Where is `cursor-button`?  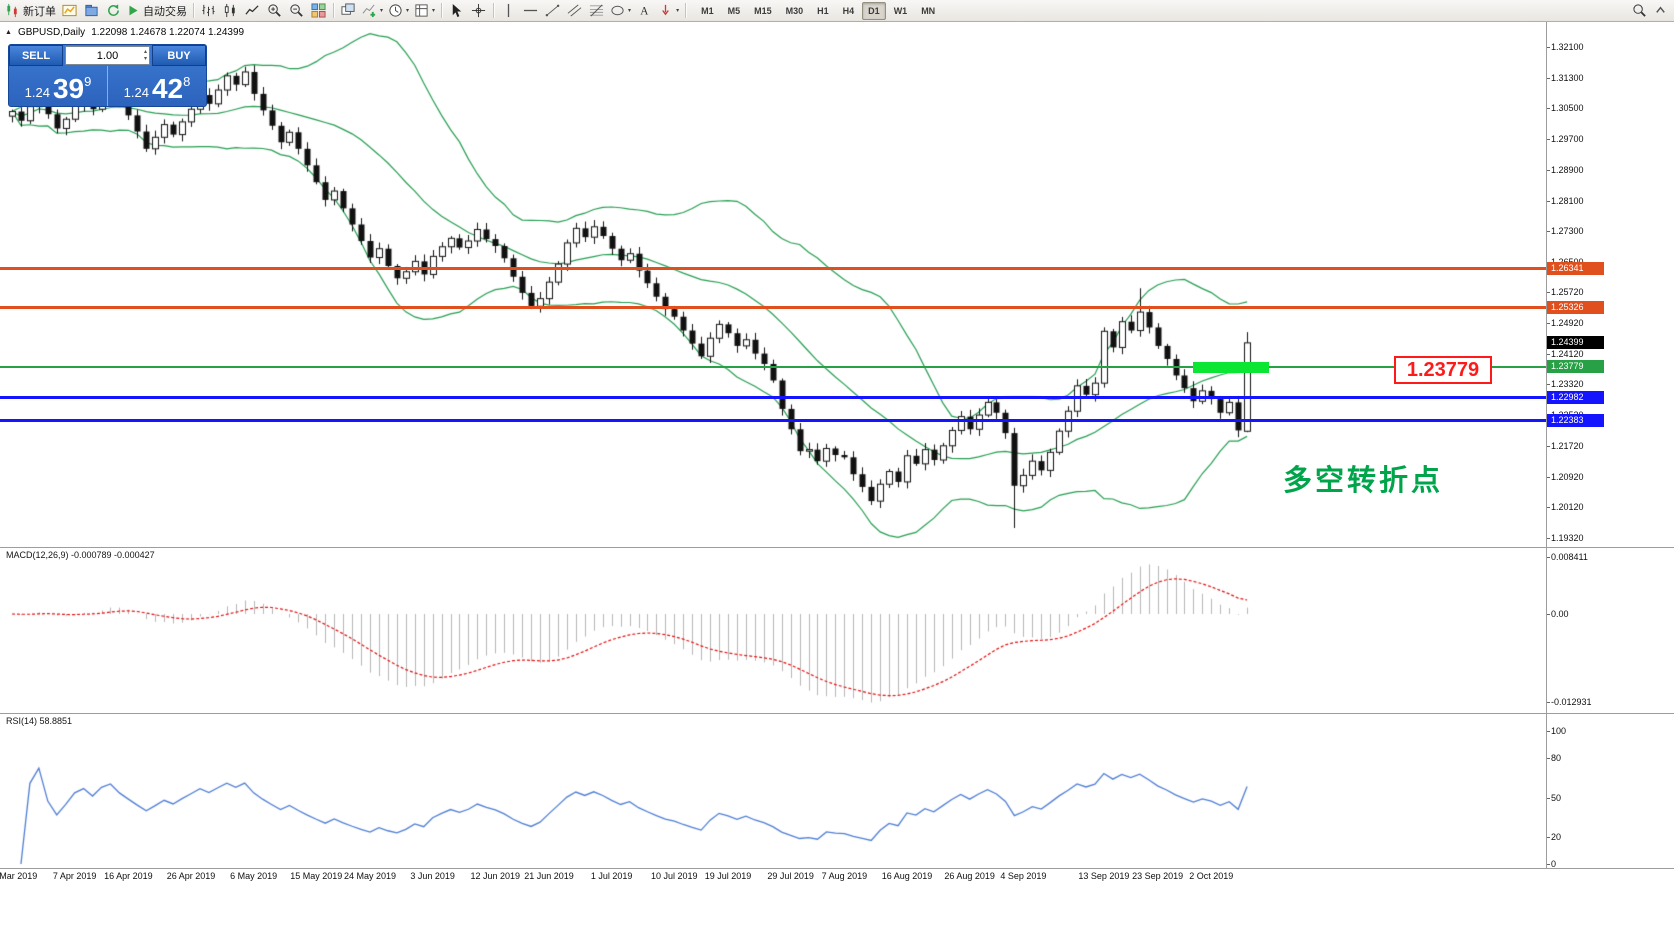
cursor-button is located at coordinates (456, 10).